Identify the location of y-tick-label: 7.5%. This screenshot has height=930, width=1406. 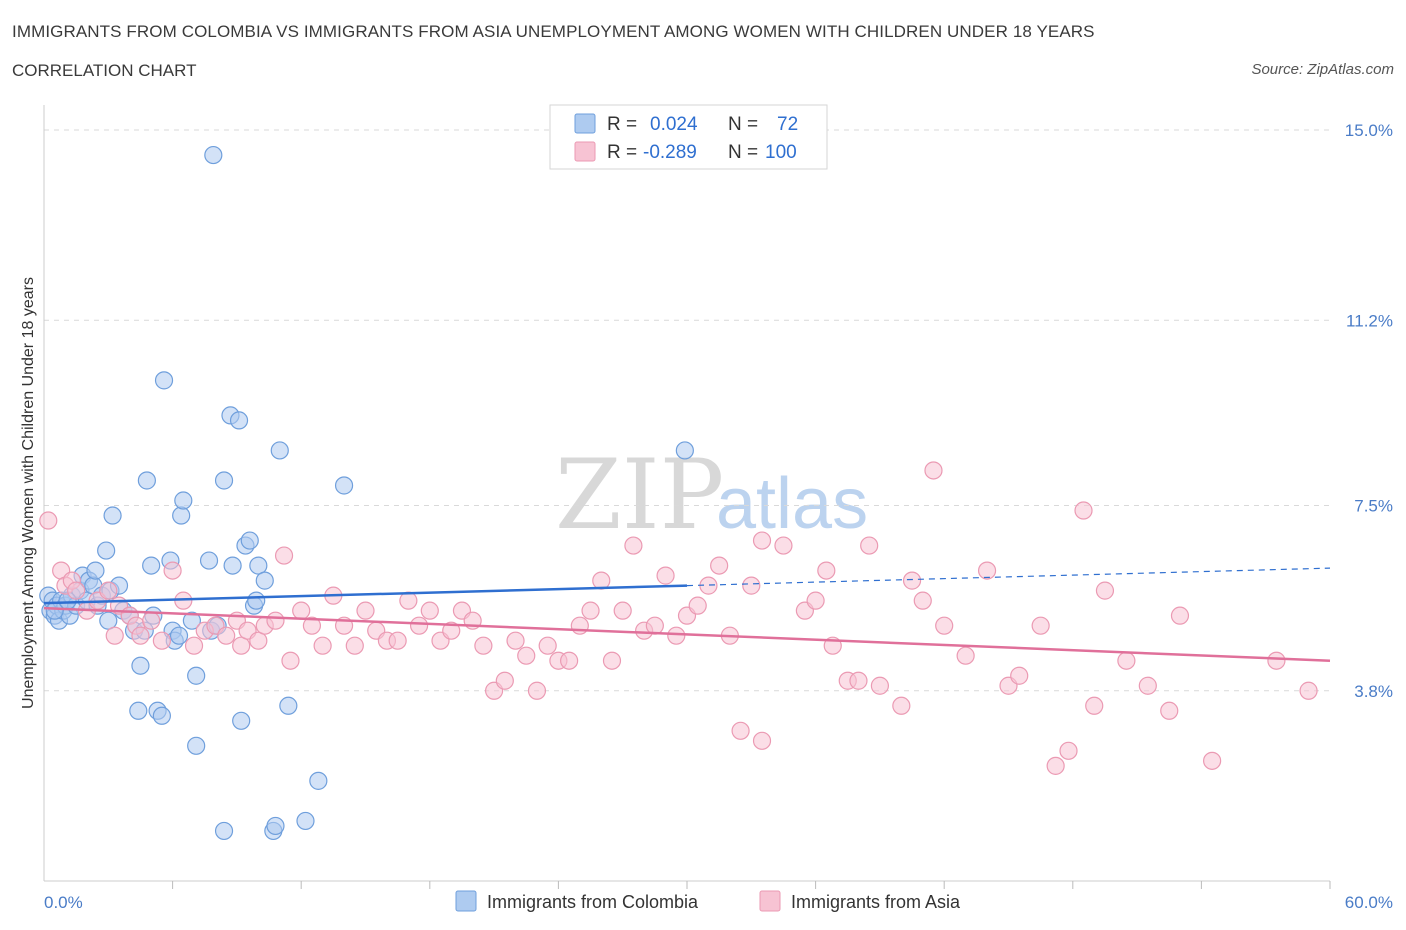
(1373, 506).